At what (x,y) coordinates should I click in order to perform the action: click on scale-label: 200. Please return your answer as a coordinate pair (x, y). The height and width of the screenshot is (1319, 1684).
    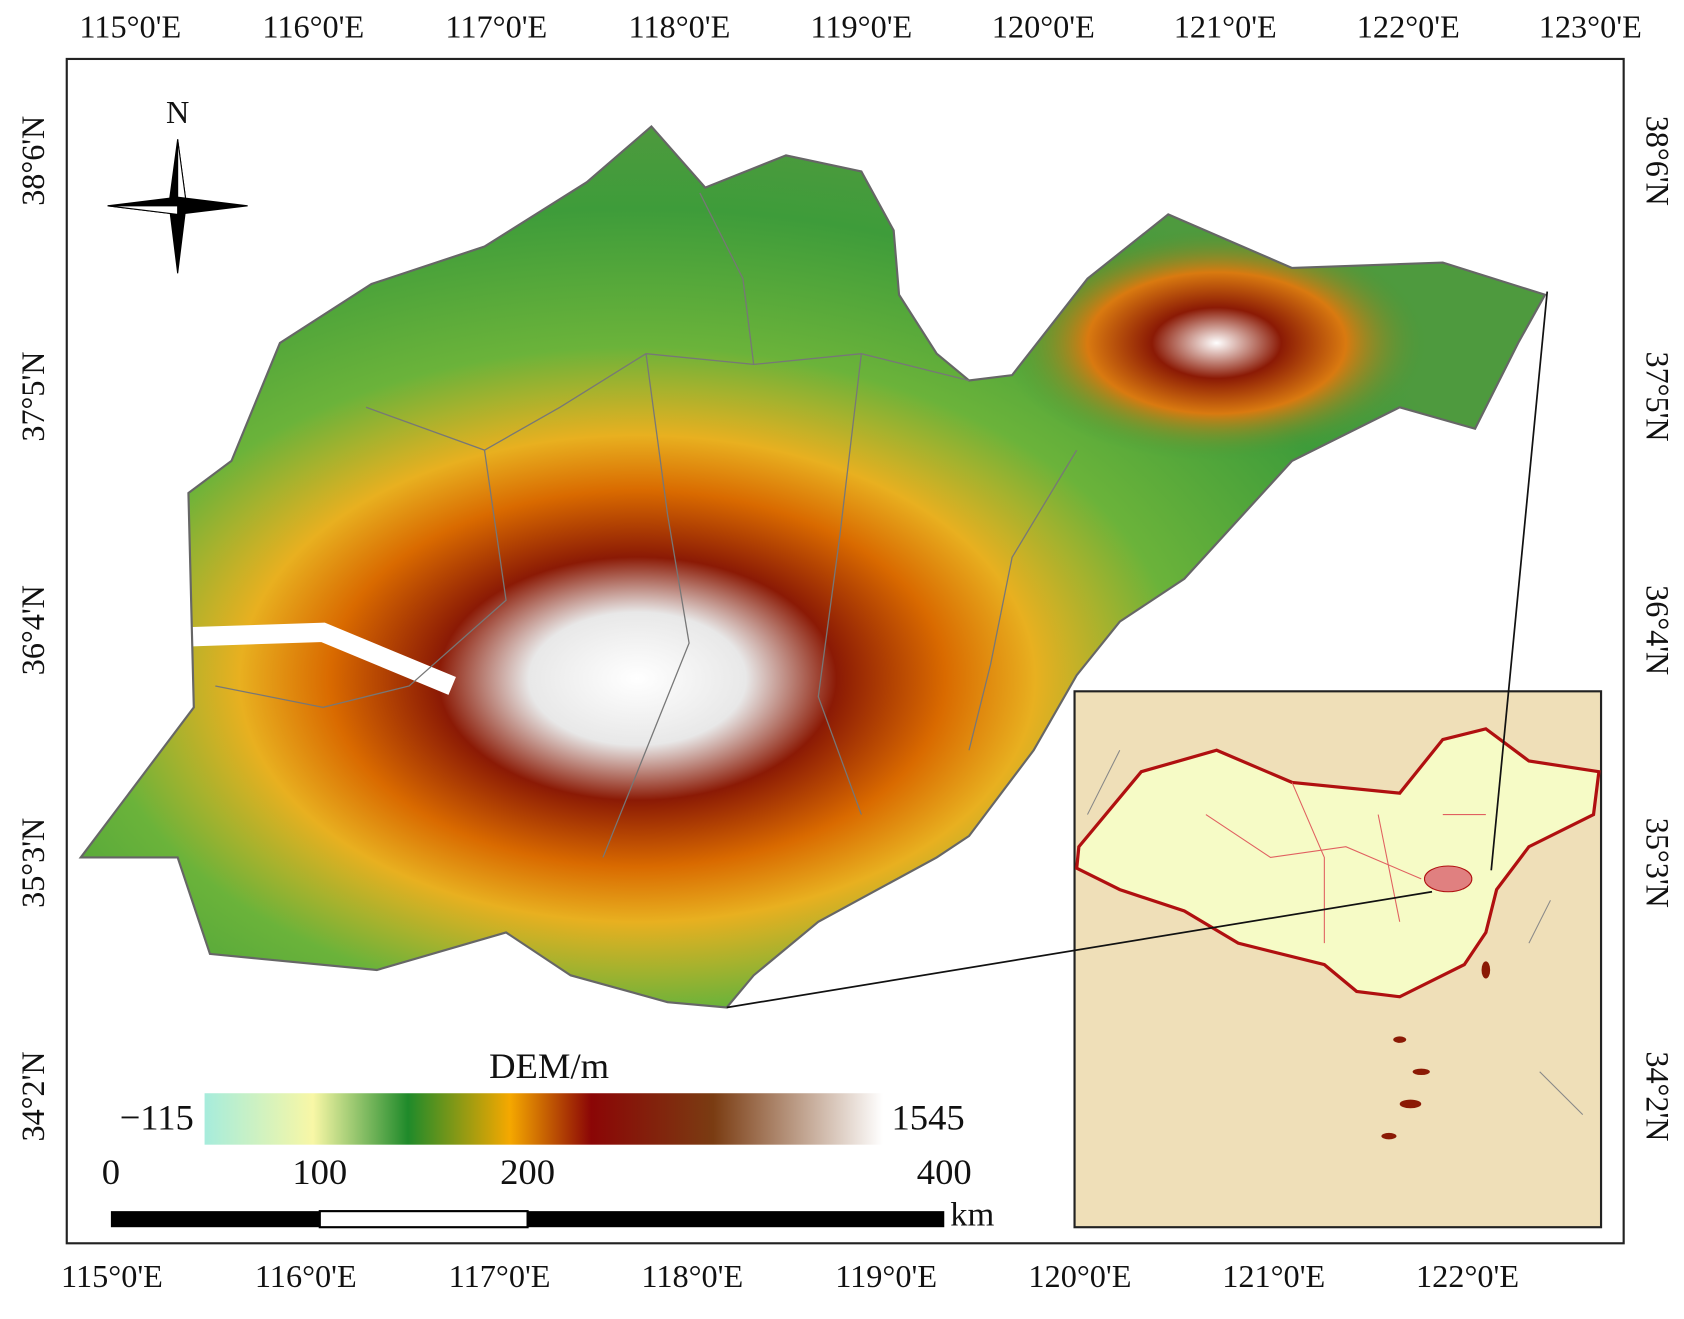
    Looking at the image, I should click on (527, 1171).